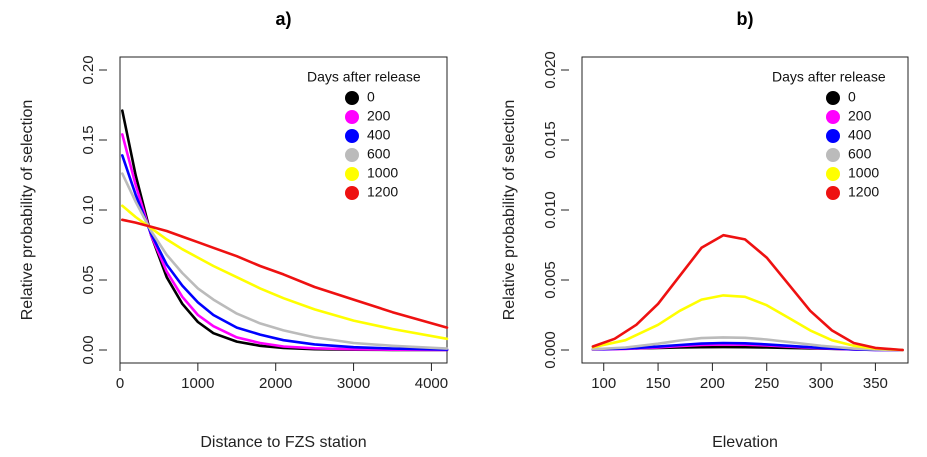  I want to click on panel-a-x-tick-label: 4000, so click(431, 383).